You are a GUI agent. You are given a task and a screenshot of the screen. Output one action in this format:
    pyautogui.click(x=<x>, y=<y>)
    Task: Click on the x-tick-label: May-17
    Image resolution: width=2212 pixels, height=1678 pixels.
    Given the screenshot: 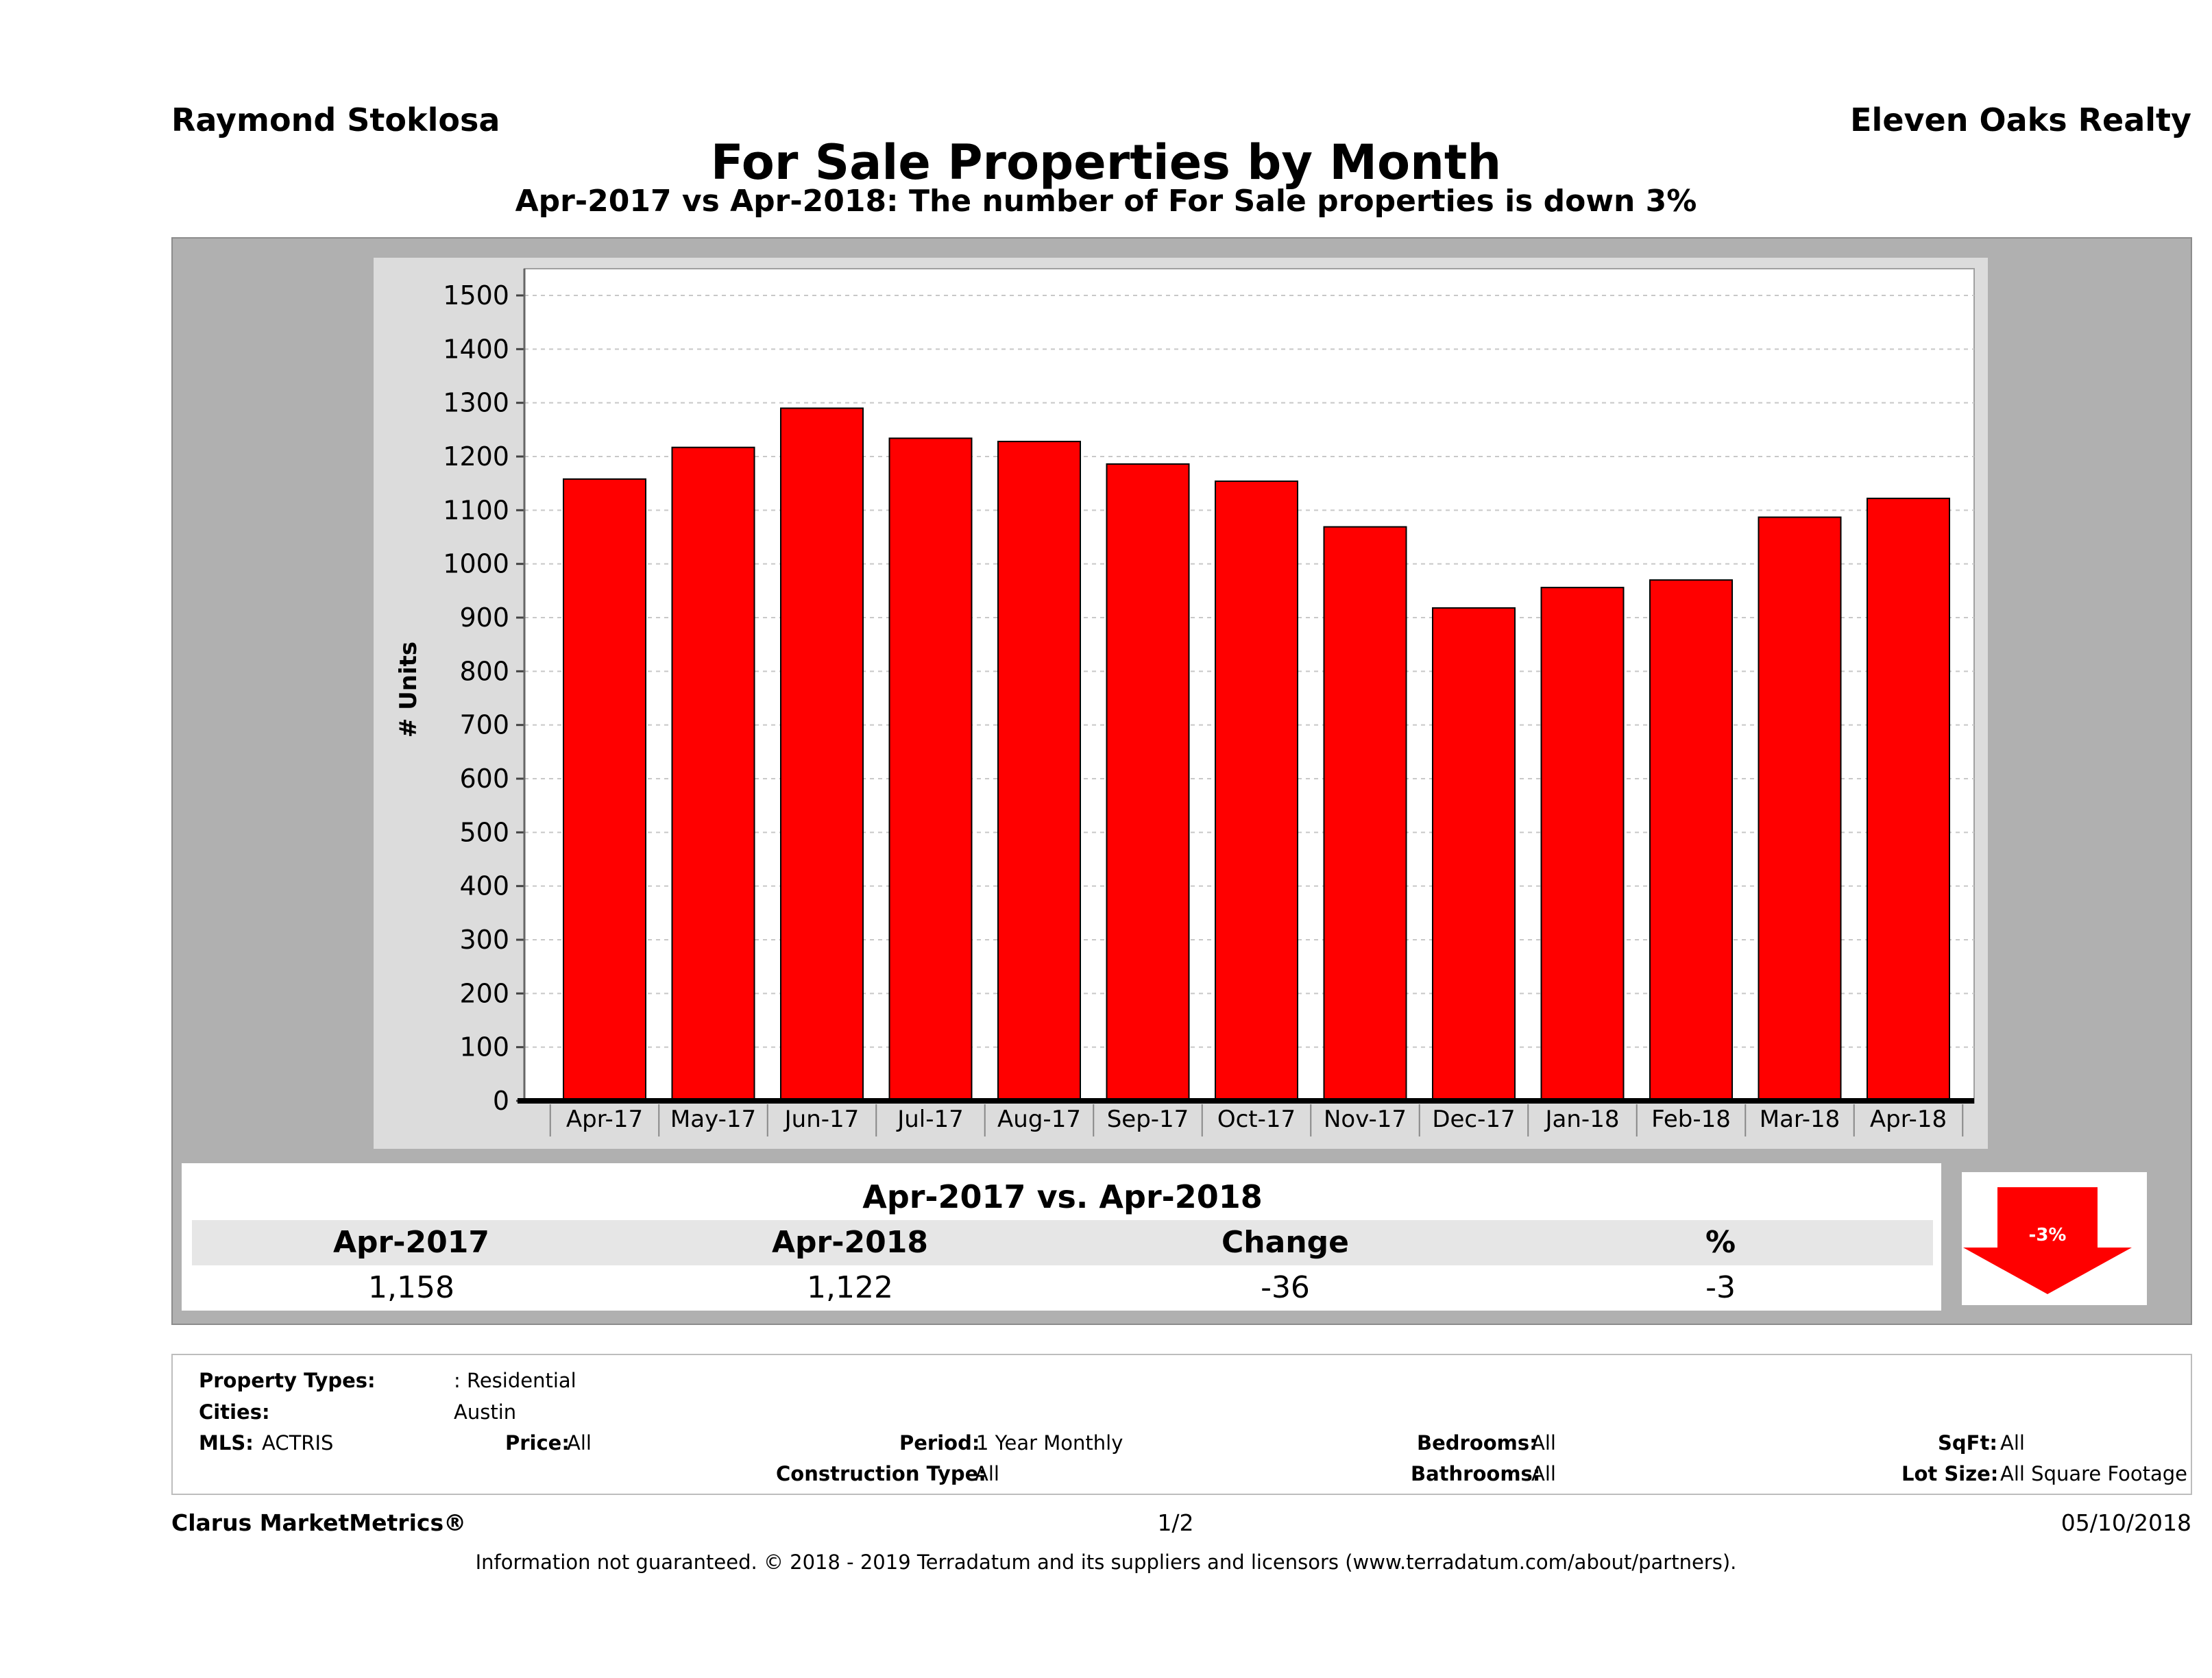 What is the action you would take?
    pyautogui.click(x=713, y=1119)
    